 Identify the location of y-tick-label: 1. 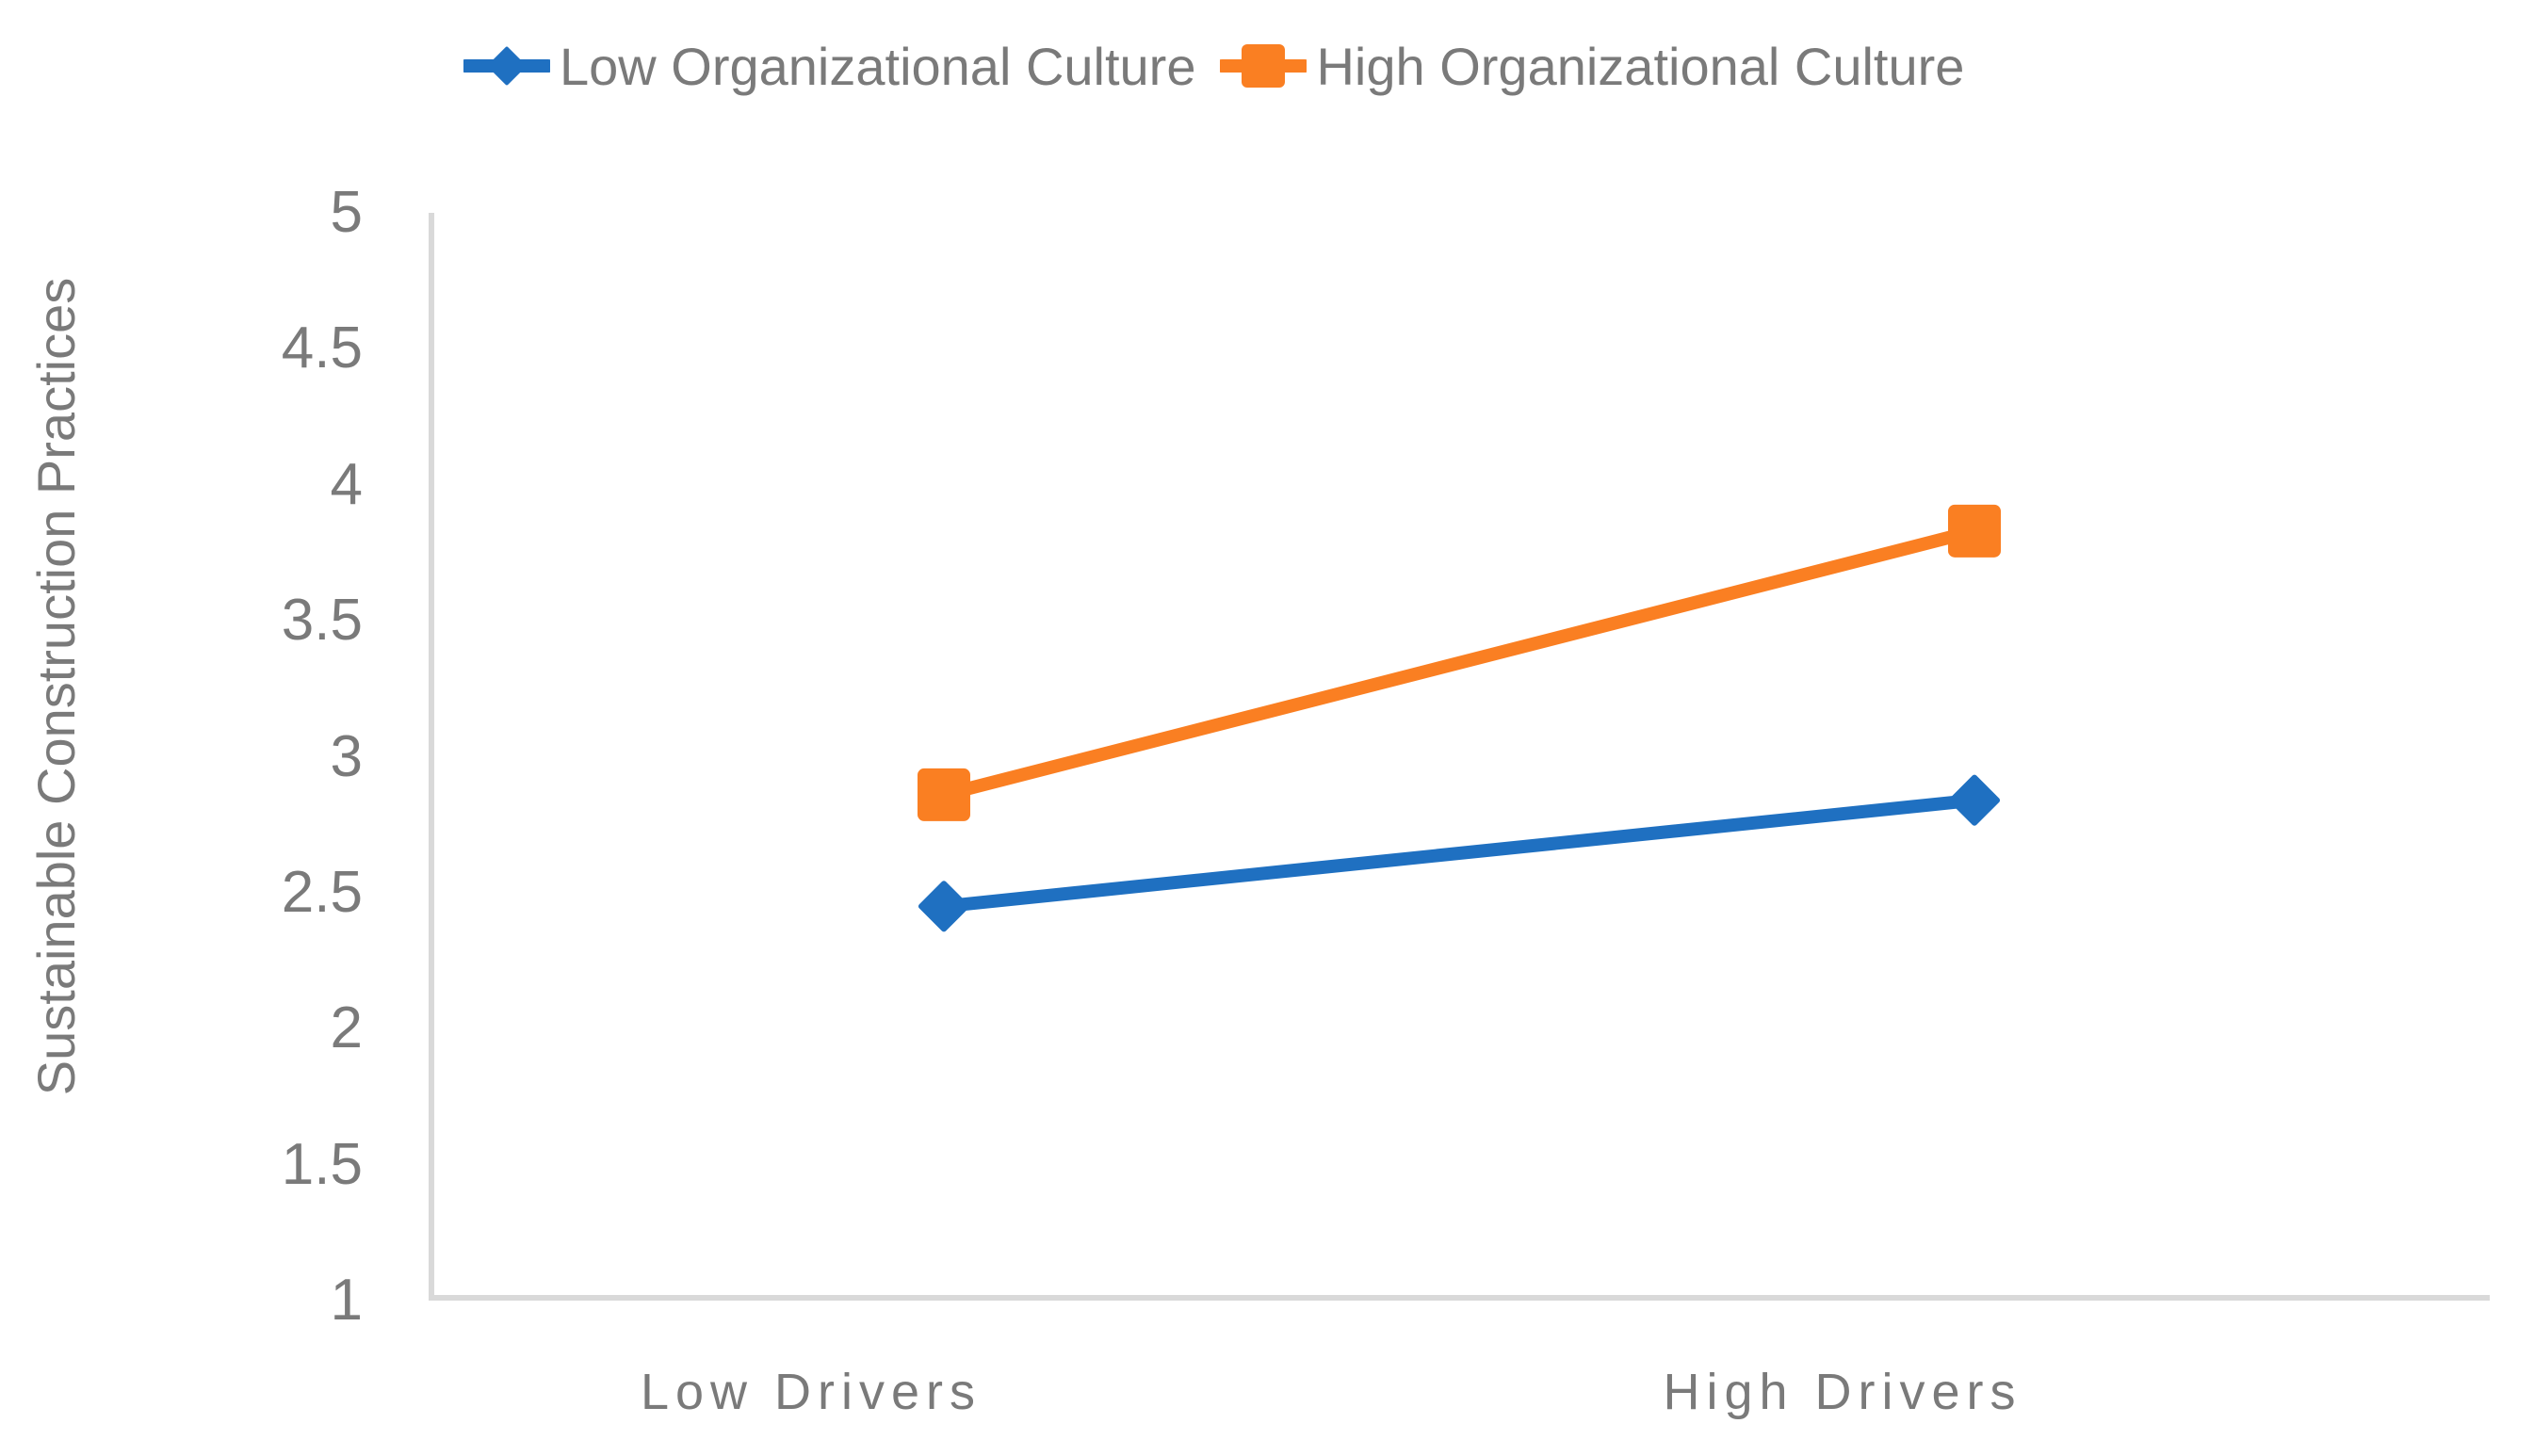
(346, 1300).